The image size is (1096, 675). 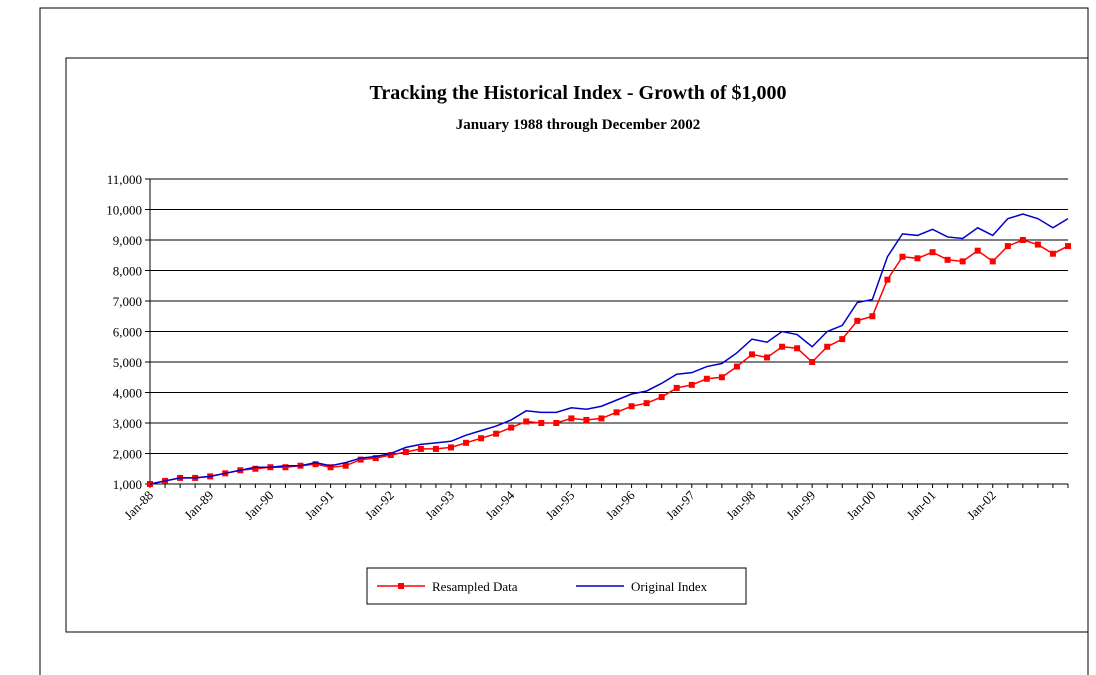 I want to click on legend-label: Original Index, so click(x=669, y=586).